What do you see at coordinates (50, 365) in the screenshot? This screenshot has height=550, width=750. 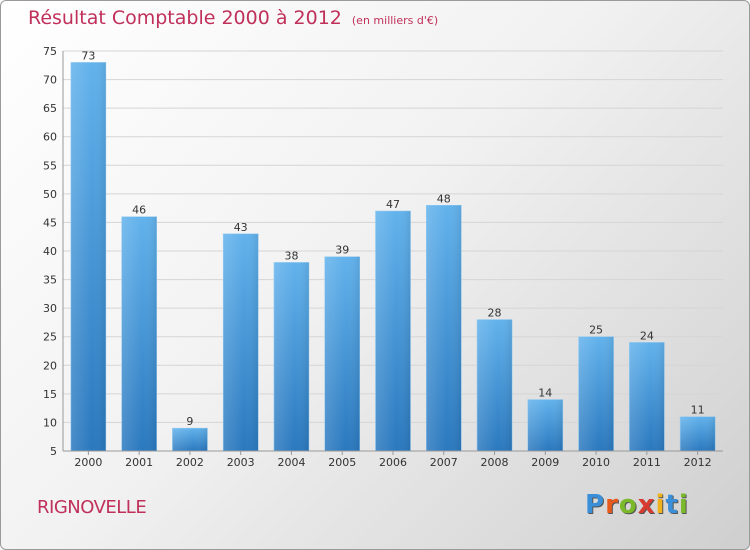 I see `y-tick-label: 20` at bounding box center [50, 365].